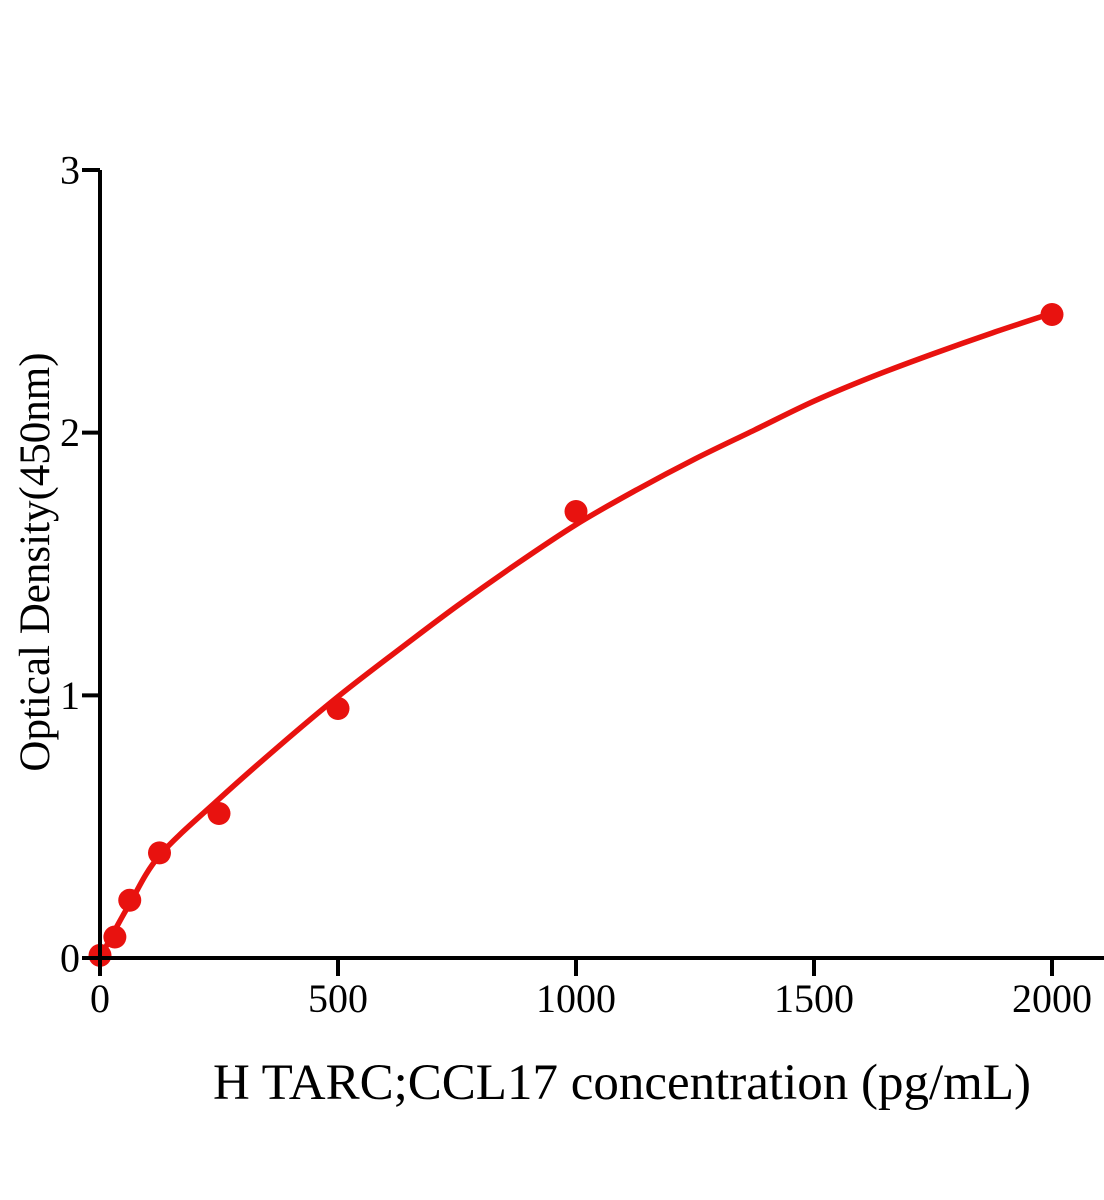 This screenshot has height=1200, width=1104. What do you see at coordinates (35, 562) in the screenshot?
I see `y-axis-title: Optical Density(450nm)` at bounding box center [35, 562].